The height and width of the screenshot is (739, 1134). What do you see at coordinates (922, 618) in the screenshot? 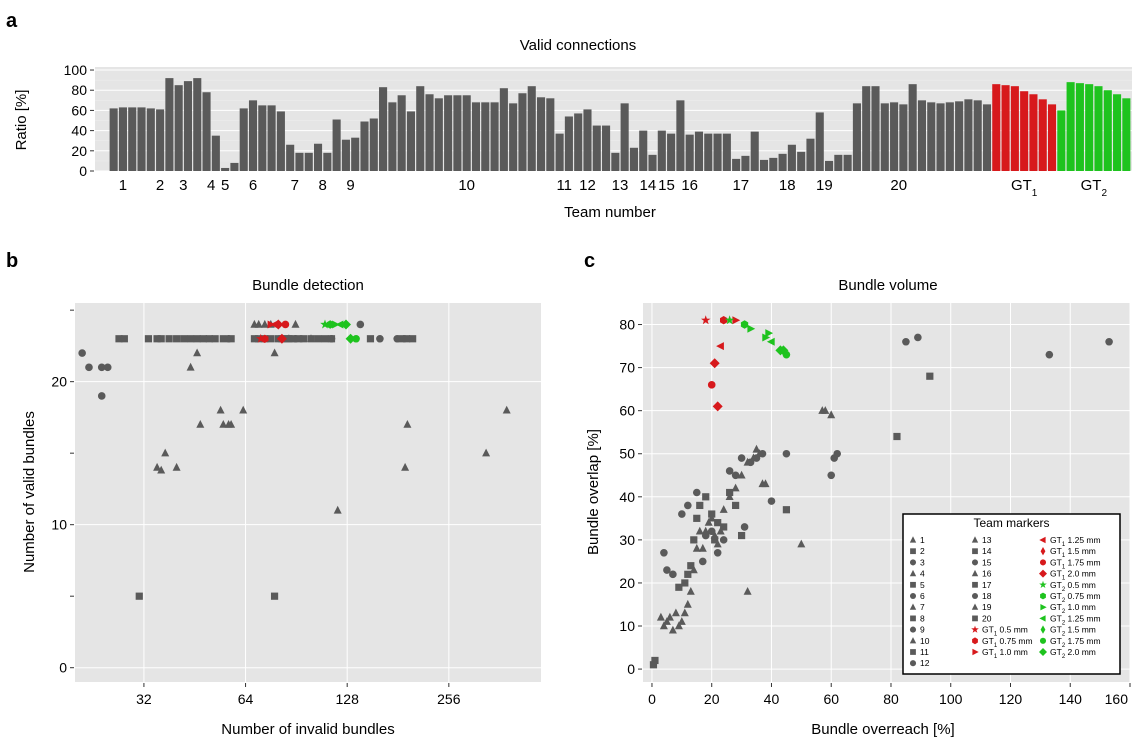
I see `legend-label: 8` at bounding box center [922, 618].